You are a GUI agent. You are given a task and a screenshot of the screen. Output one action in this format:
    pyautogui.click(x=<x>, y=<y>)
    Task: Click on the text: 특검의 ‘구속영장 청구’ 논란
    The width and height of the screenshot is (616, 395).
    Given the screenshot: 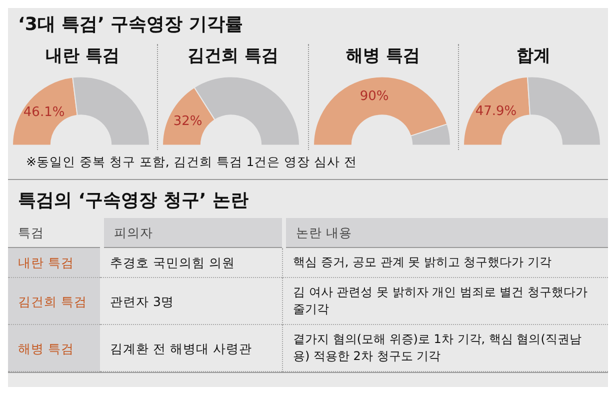 What is the action you would take?
    pyautogui.click(x=308, y=198)
    